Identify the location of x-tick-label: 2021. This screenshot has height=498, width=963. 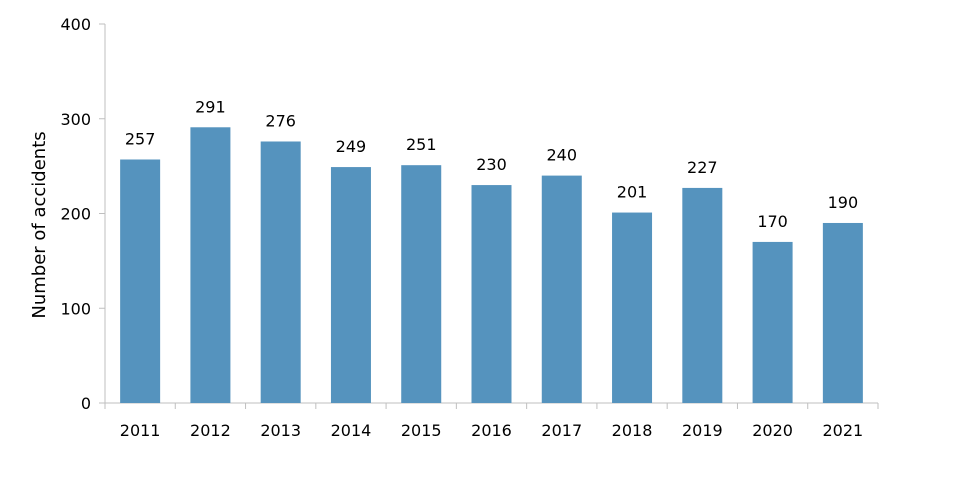
(843, 430).